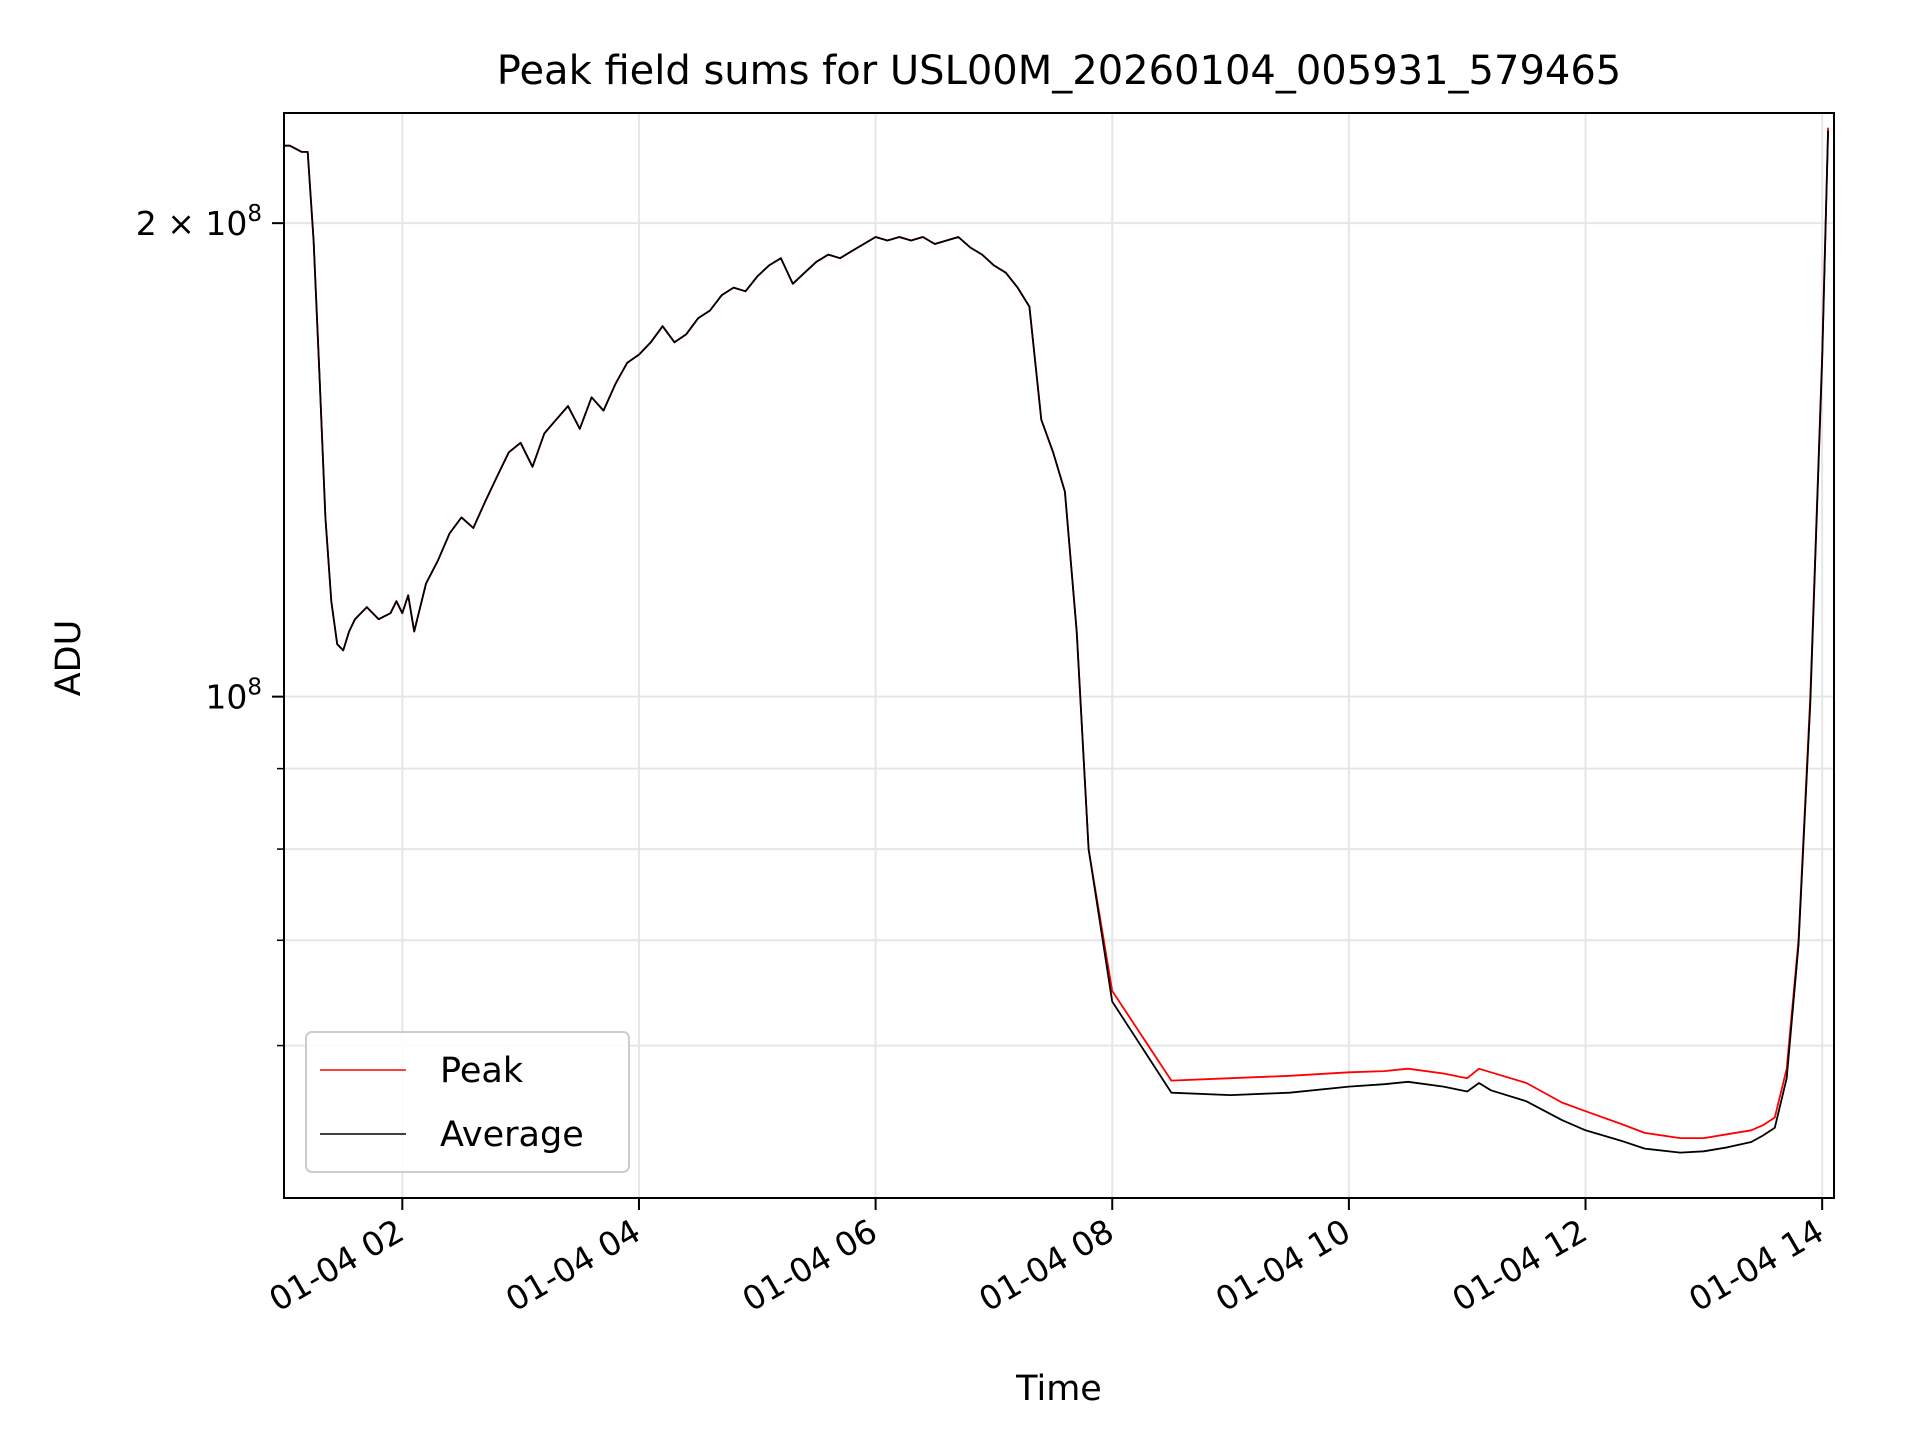  What do you see at coordinates (512, 1135) in the screenshot?
I see `legend-label-average: Average` at bounding box center [512, 1135].